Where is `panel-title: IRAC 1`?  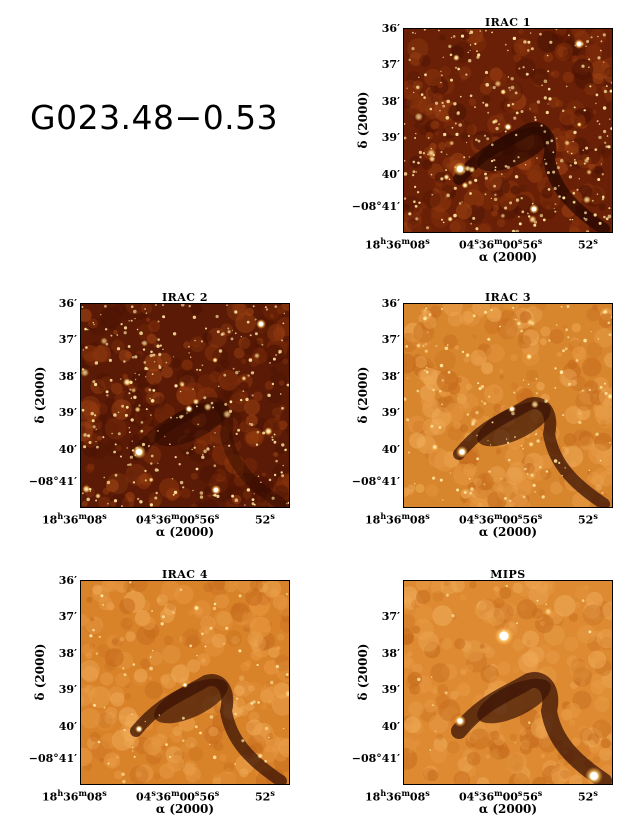 panel-title: IRAC 1 is located at coordinates (508, 22).